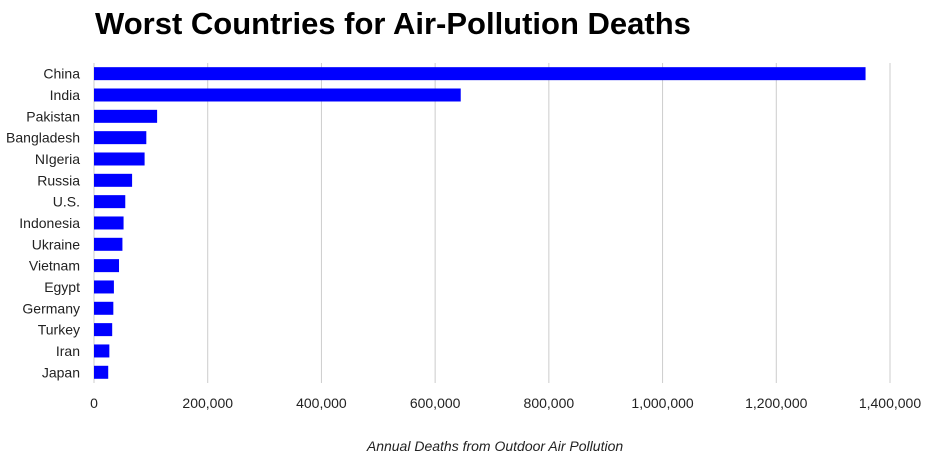 Image resolution: width=932 pixels, height=461 pixels. Describe the element at coordinates (549, 403) in the screenshot. I see `x-tick-label: 800,000` at that location.